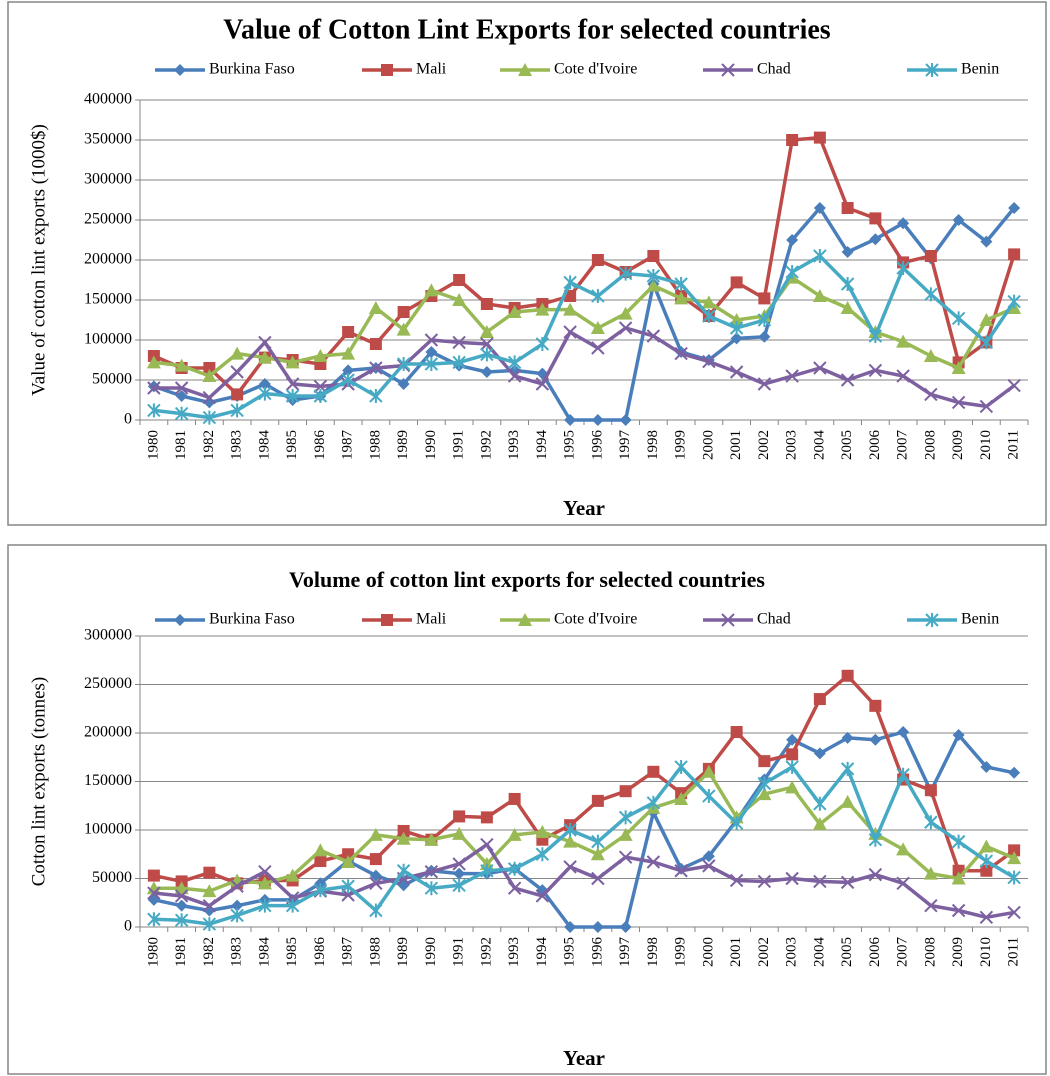 This screenshot has width=1050, height=1076. What do you see at coordinates (128, 926) in the screenshot?
I see `y-tick-label: 0` at bounding box center [128, 926].